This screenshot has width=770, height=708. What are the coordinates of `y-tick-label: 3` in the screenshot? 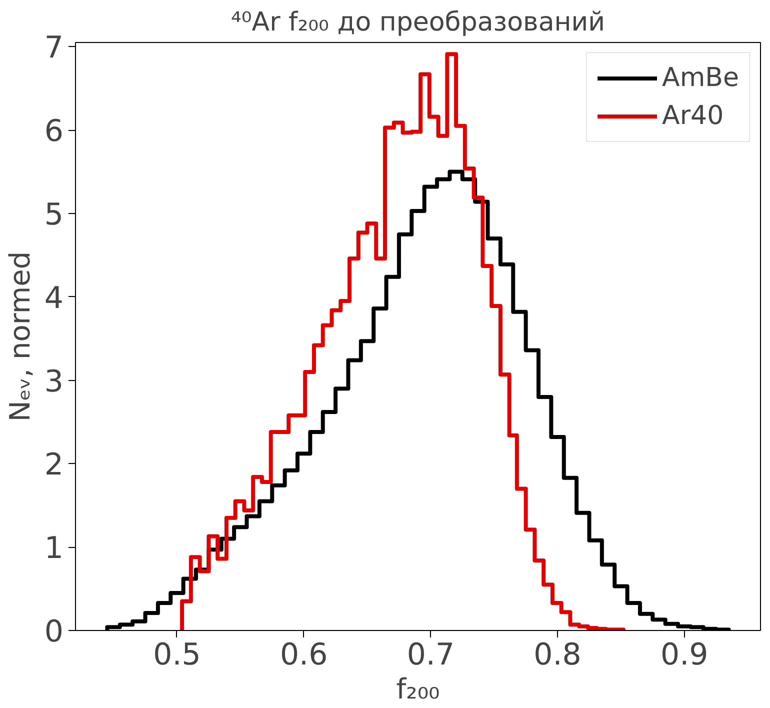 It's located at (54, 382).